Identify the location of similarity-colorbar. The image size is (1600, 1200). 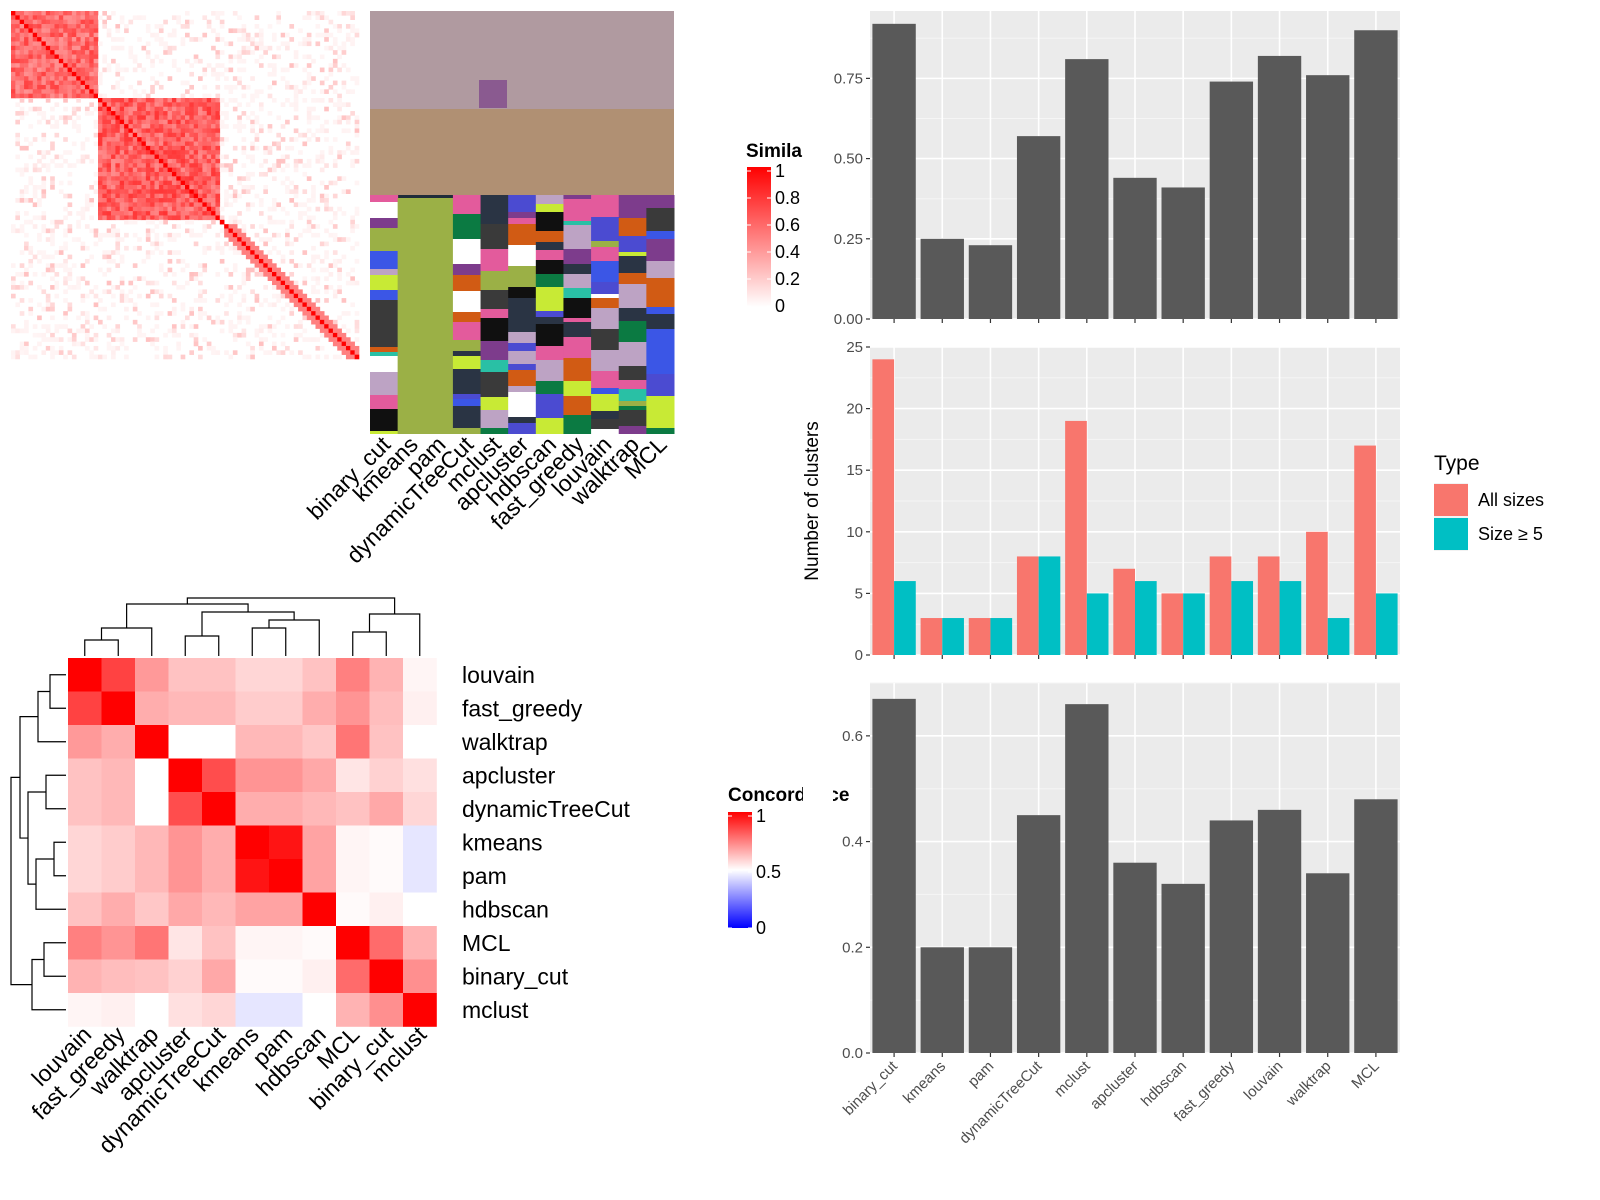
(759, 237).